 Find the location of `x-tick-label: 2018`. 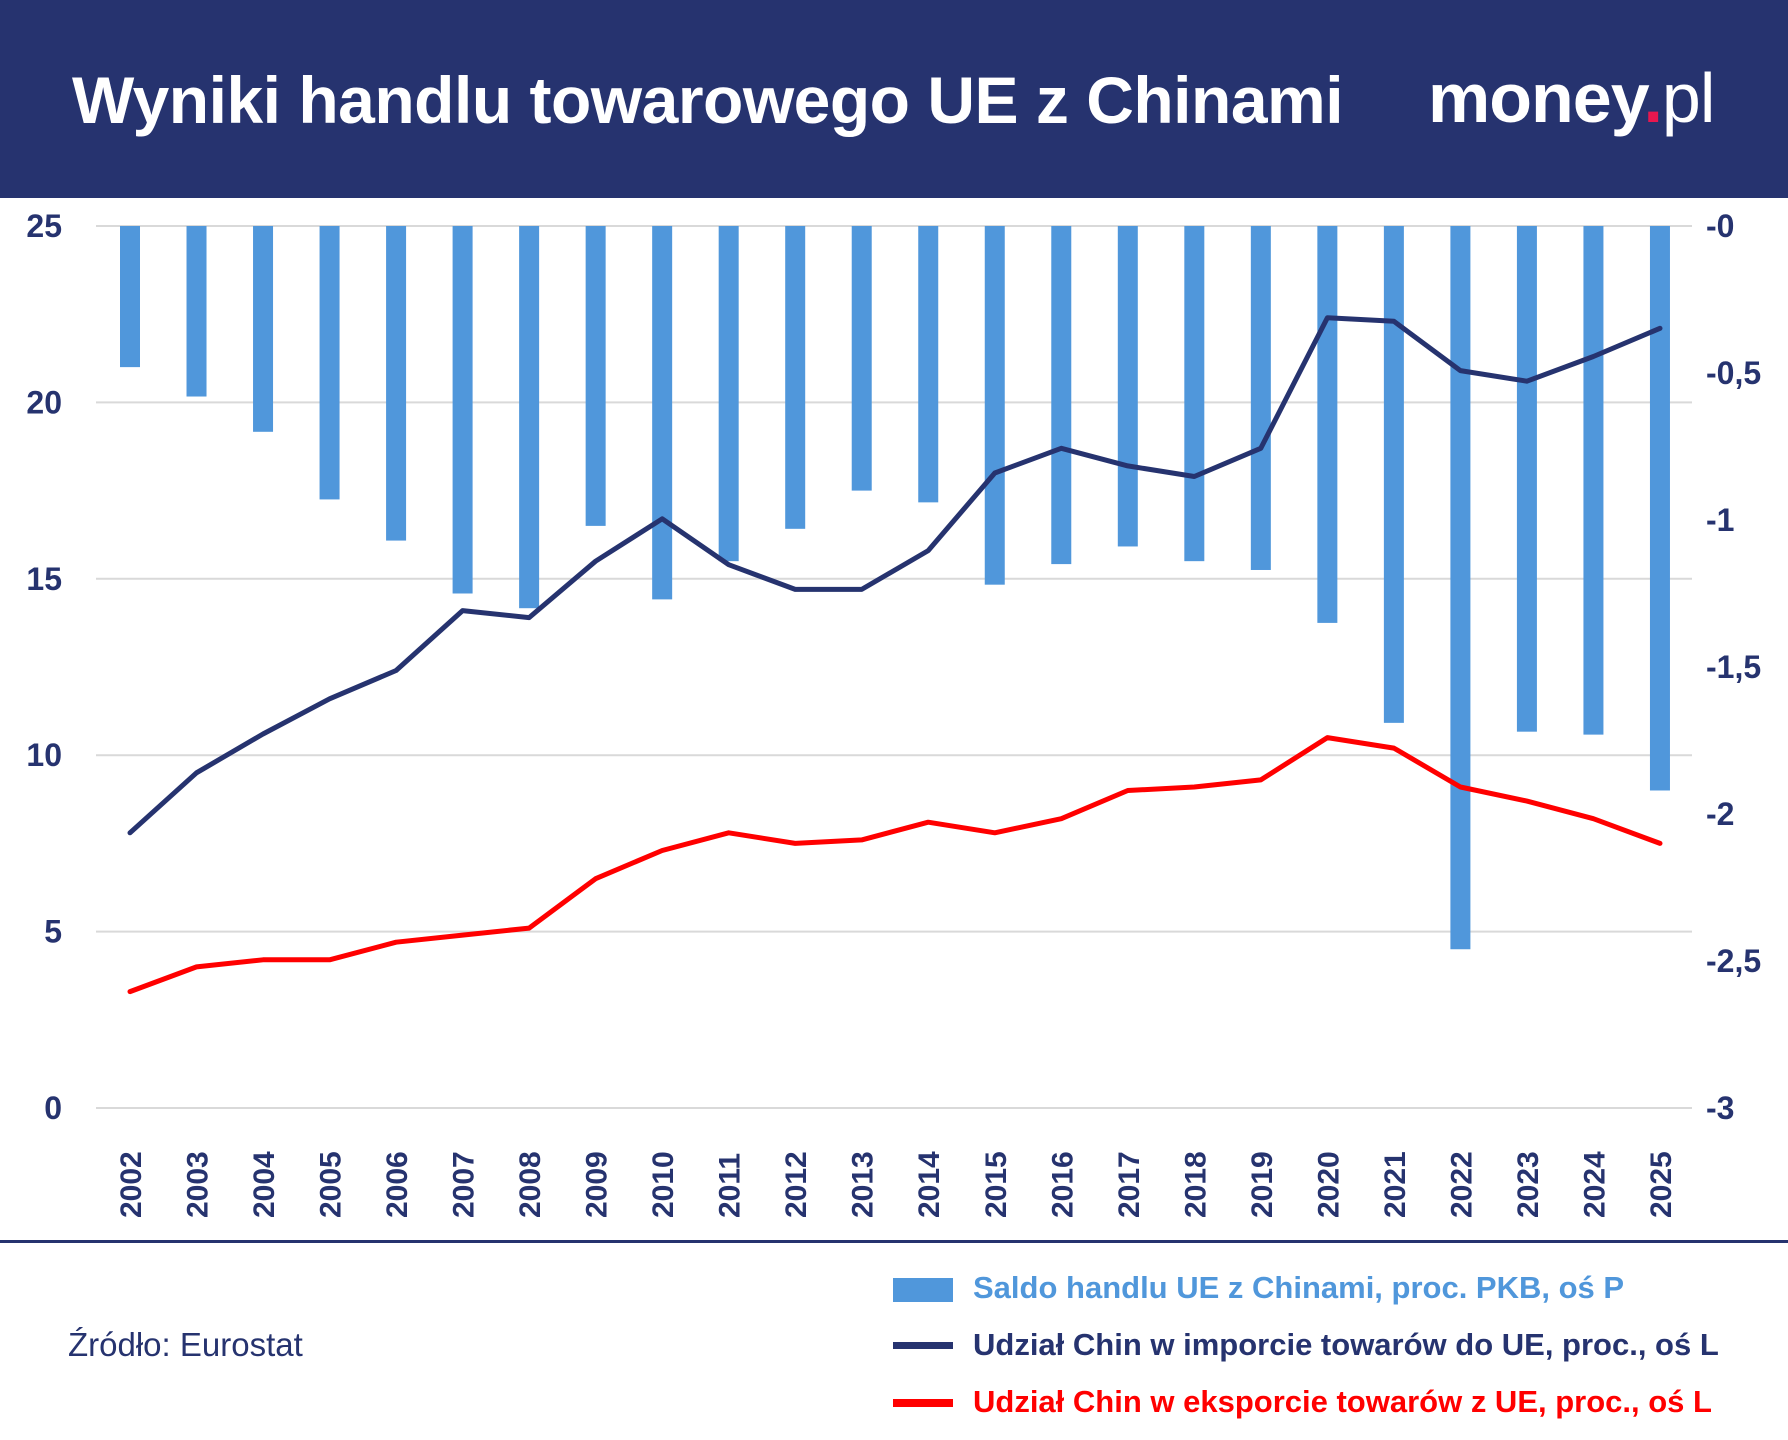

x-tick-label: 2018 is located at coordinates (1195, 1184).